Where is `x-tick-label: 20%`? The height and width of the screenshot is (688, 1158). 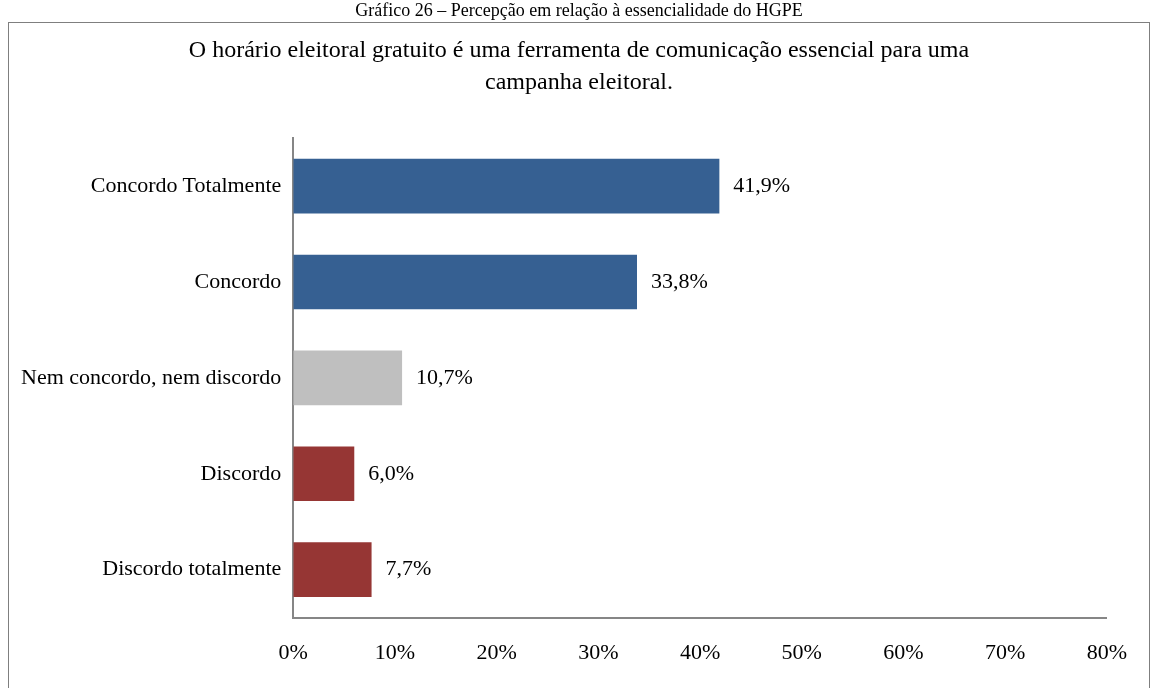 x-tick-label: 20% is located at coordinates (496, 651).